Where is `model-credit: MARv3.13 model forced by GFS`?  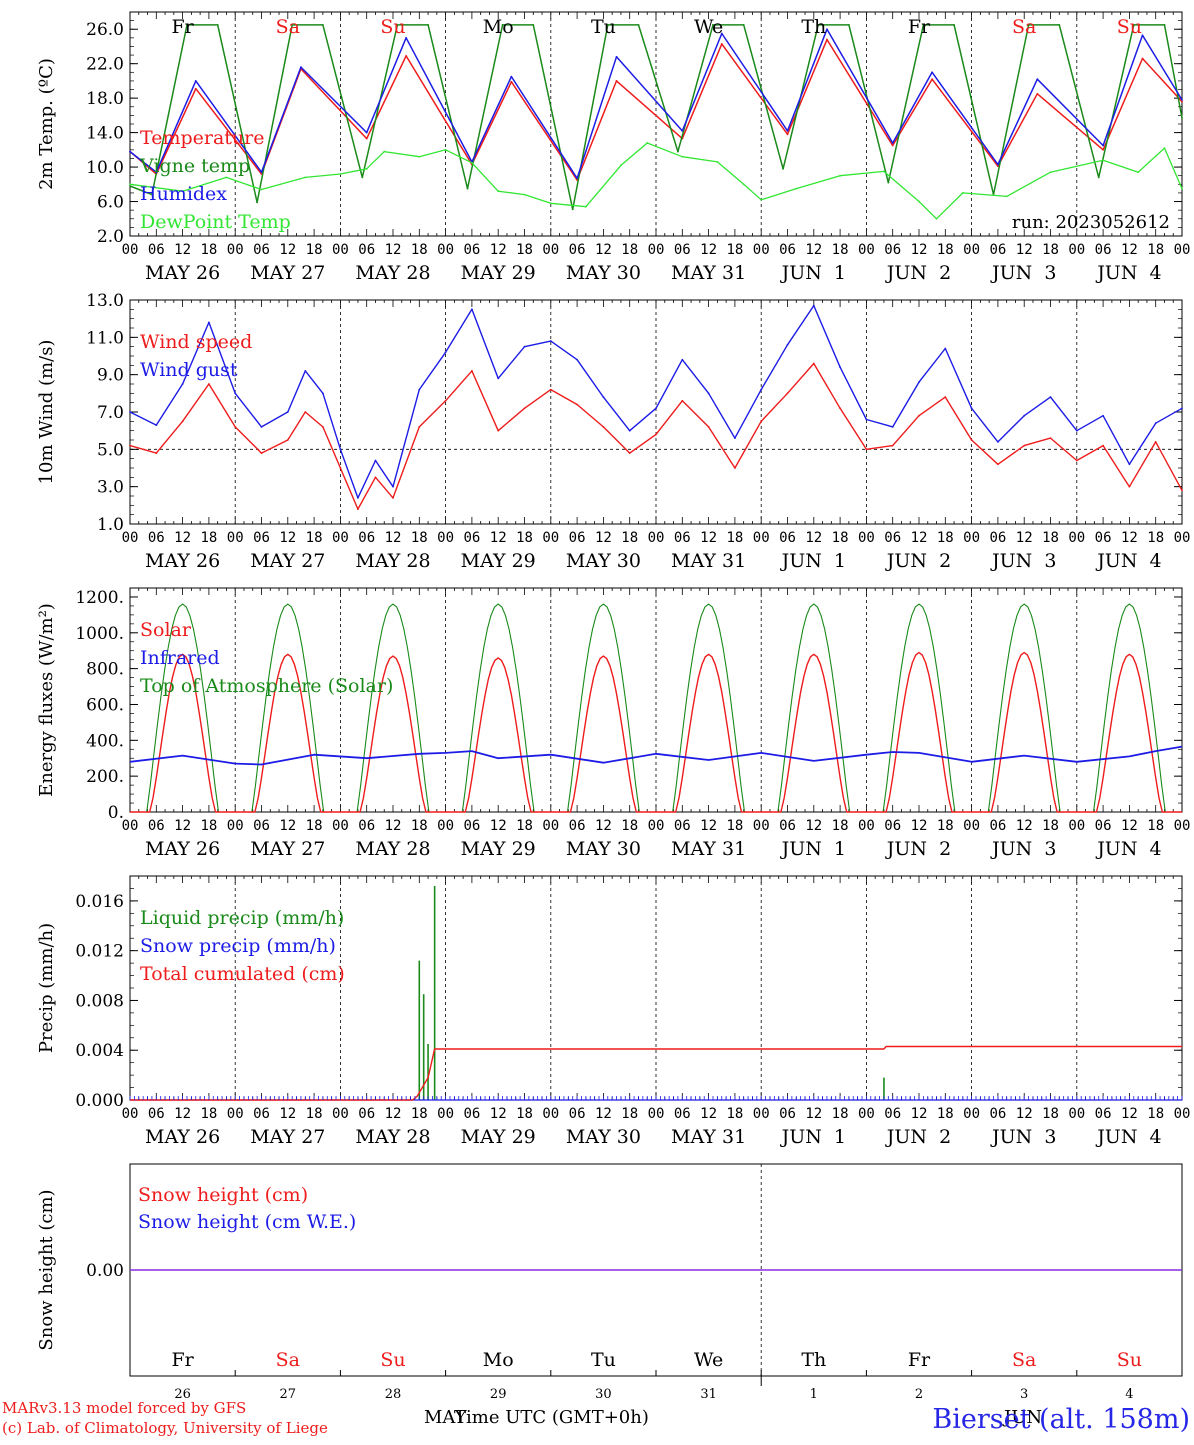
model-credit: MARv3.13 model forced by GFS is located at coordinates (124, 1408).